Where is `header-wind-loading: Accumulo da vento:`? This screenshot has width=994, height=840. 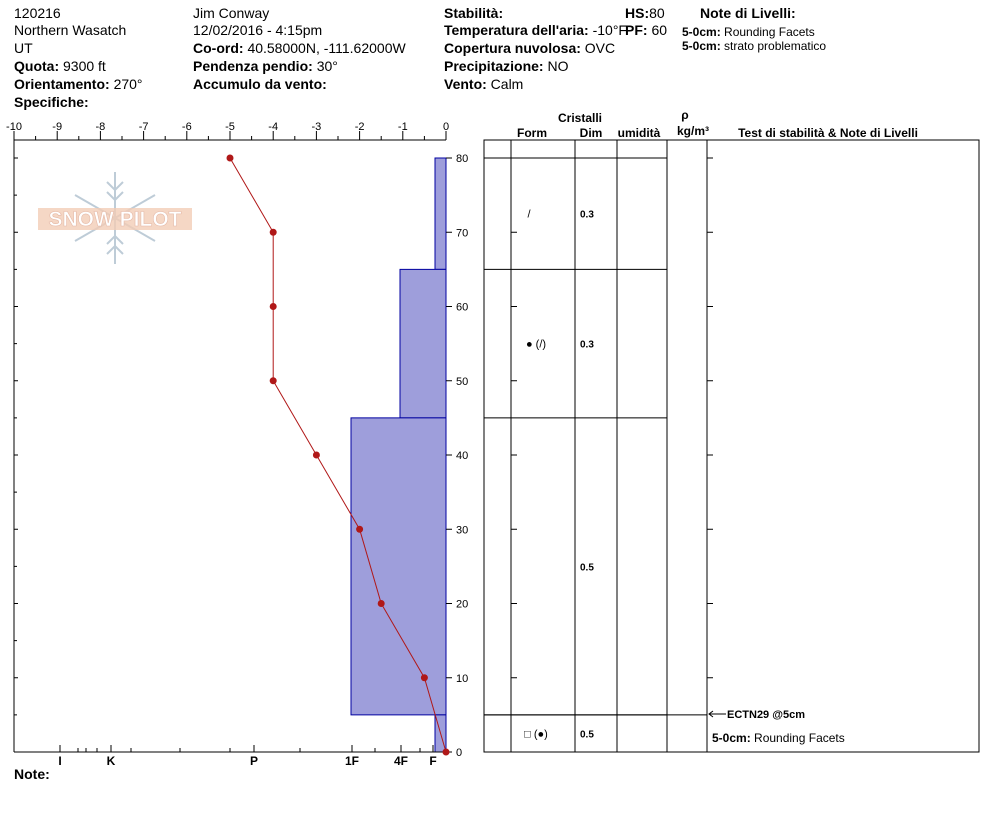 header-wind-loading: Accumulo da vento: is located at coordinates (260, 84).